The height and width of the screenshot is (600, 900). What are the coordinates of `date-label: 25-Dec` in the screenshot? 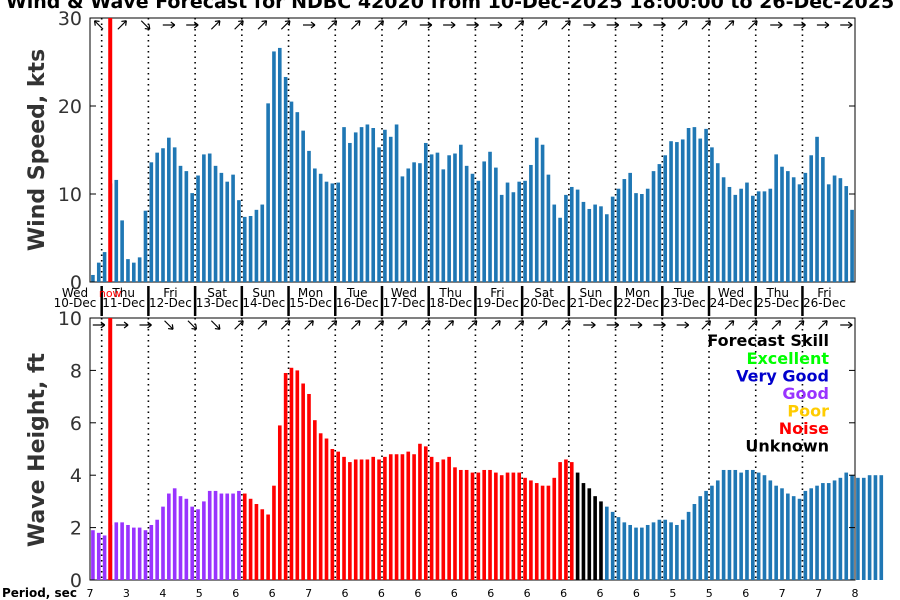 It's located at (777, 303).